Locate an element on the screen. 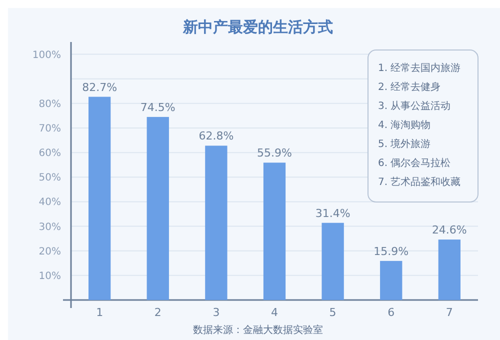 The width and height of the screenshot is (500, 340). x-tick-label: 7 is located at coordinates (449, 312).